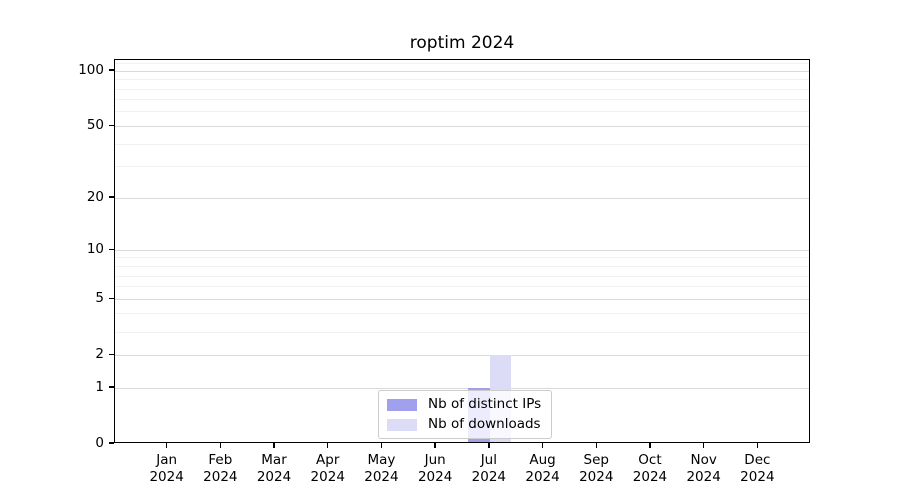 The image size is (900, 500). What do you see at coordinates (703, 468) in the screenshot?
I see `x-axis-tick-label: Nov 2024` at bounding box center [703, 468].